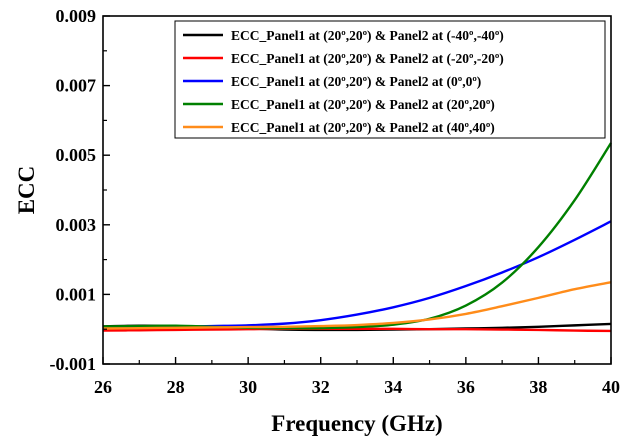  I want to click on x-tick-label: 26, so click(103, 387).